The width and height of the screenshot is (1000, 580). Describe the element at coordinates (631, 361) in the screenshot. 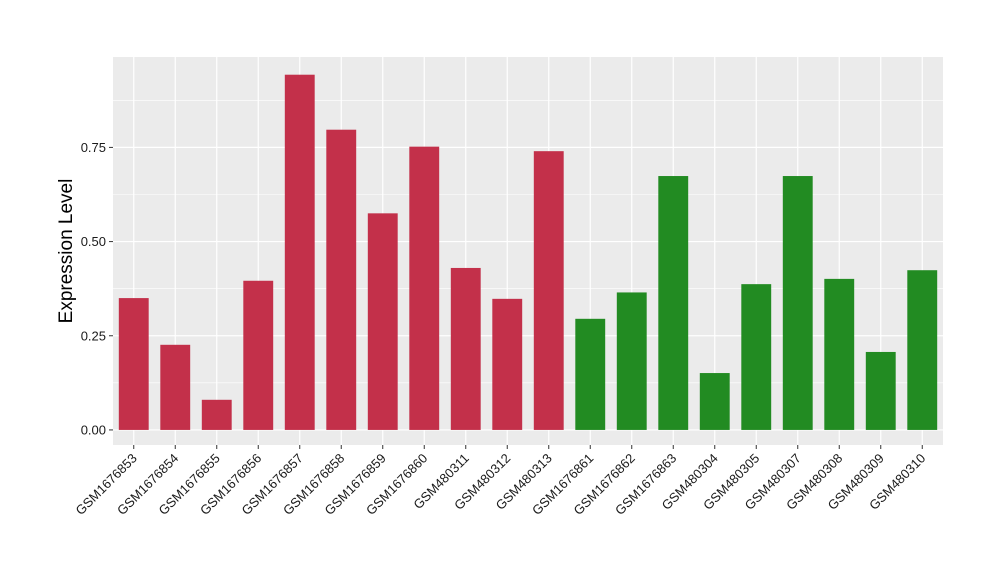

I see `bar-GSM1676862` at that location.